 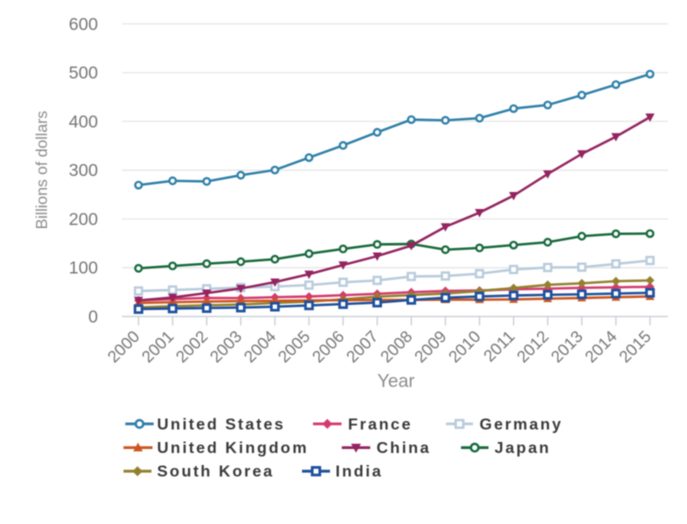 What do you see at coordinates (83, 73) in the screenshot?
I see `svg-text: 500` at bounding box center [83, 73].